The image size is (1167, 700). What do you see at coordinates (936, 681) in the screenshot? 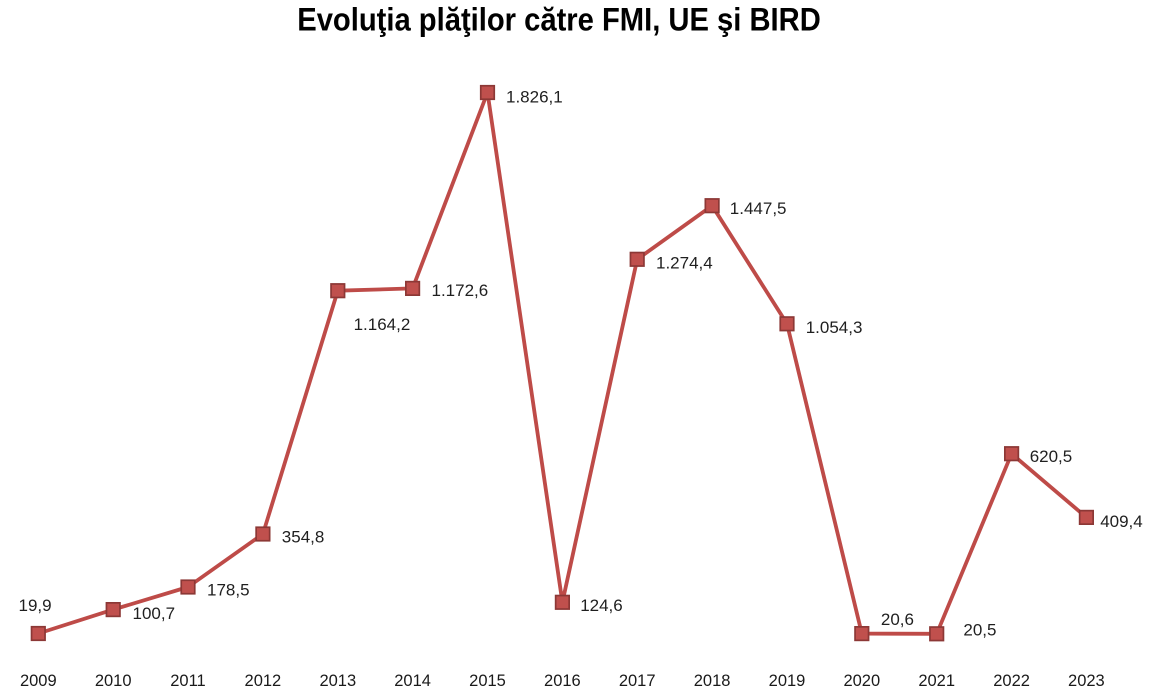
I see `svg-text: 2021` at bounding box center [936, 681].